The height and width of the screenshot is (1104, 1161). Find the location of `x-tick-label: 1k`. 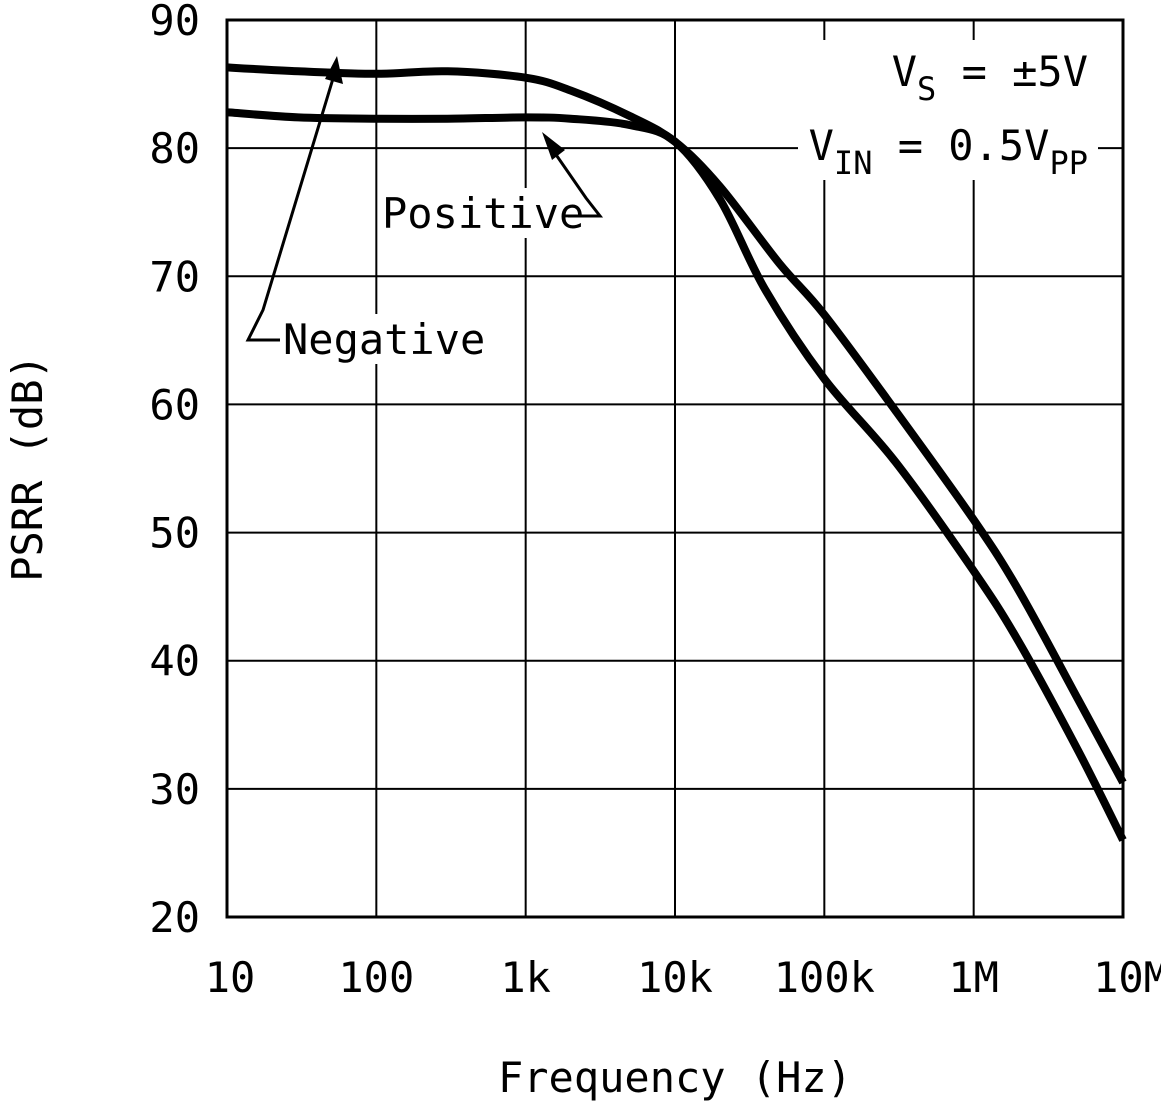

x-tick-label: 1k is located at coordinates (525, 977).